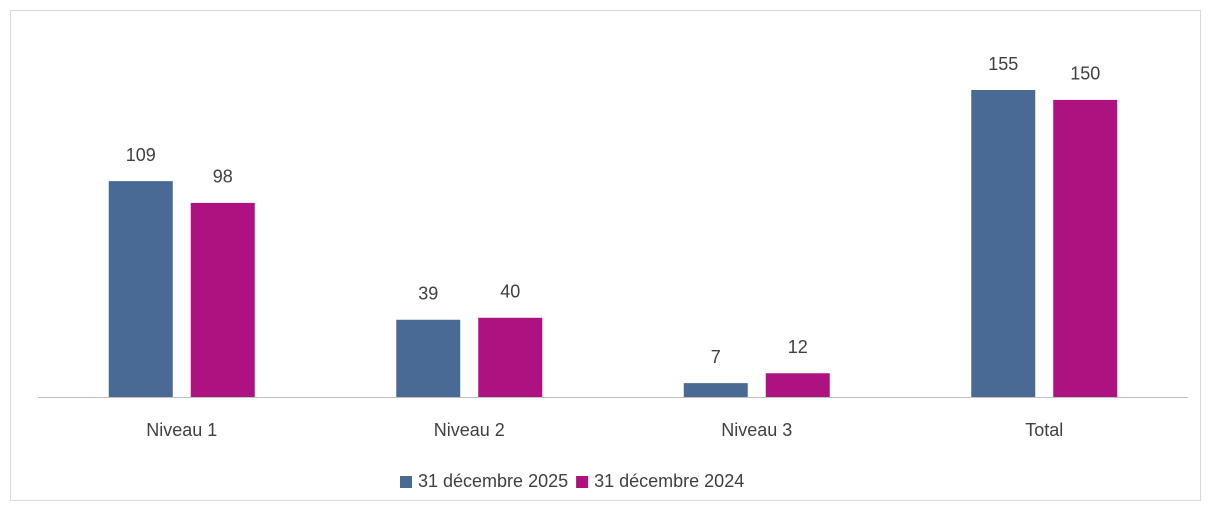 The height and width of the screenshot is (511, 1211). Describe the element at coordinates (1003, 64) in the screenshot. I see `data-label: 155` at that location.